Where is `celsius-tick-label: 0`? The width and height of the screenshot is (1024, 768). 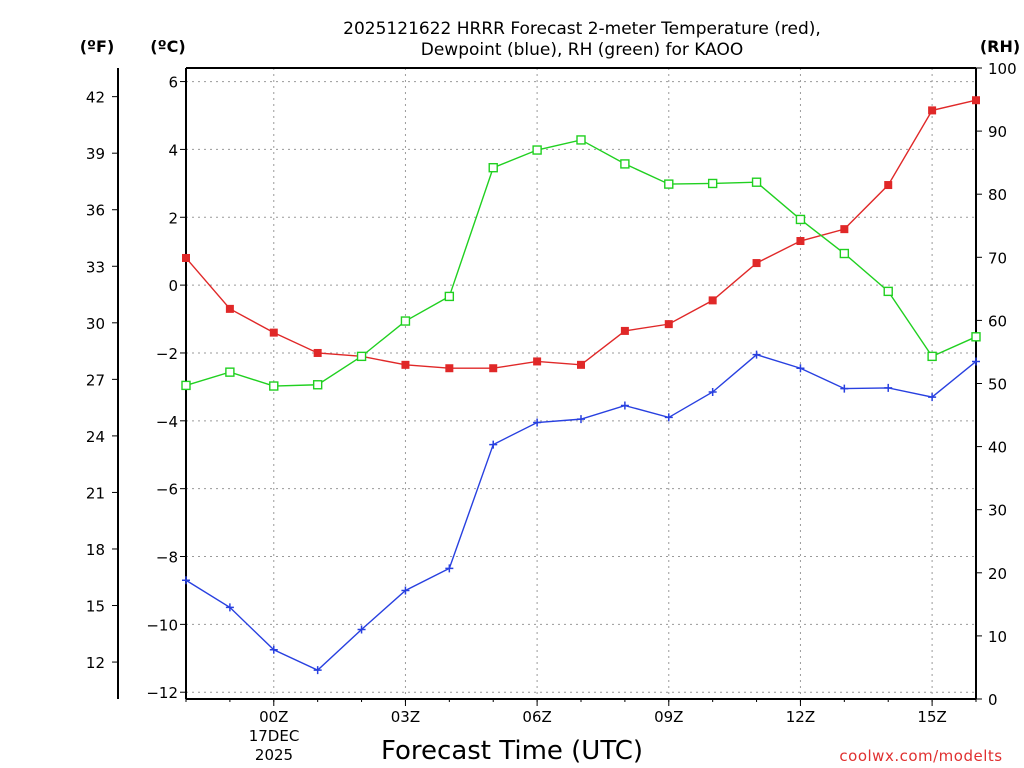
celsius-tick-label: 0 is located at coordinates (173, 286).